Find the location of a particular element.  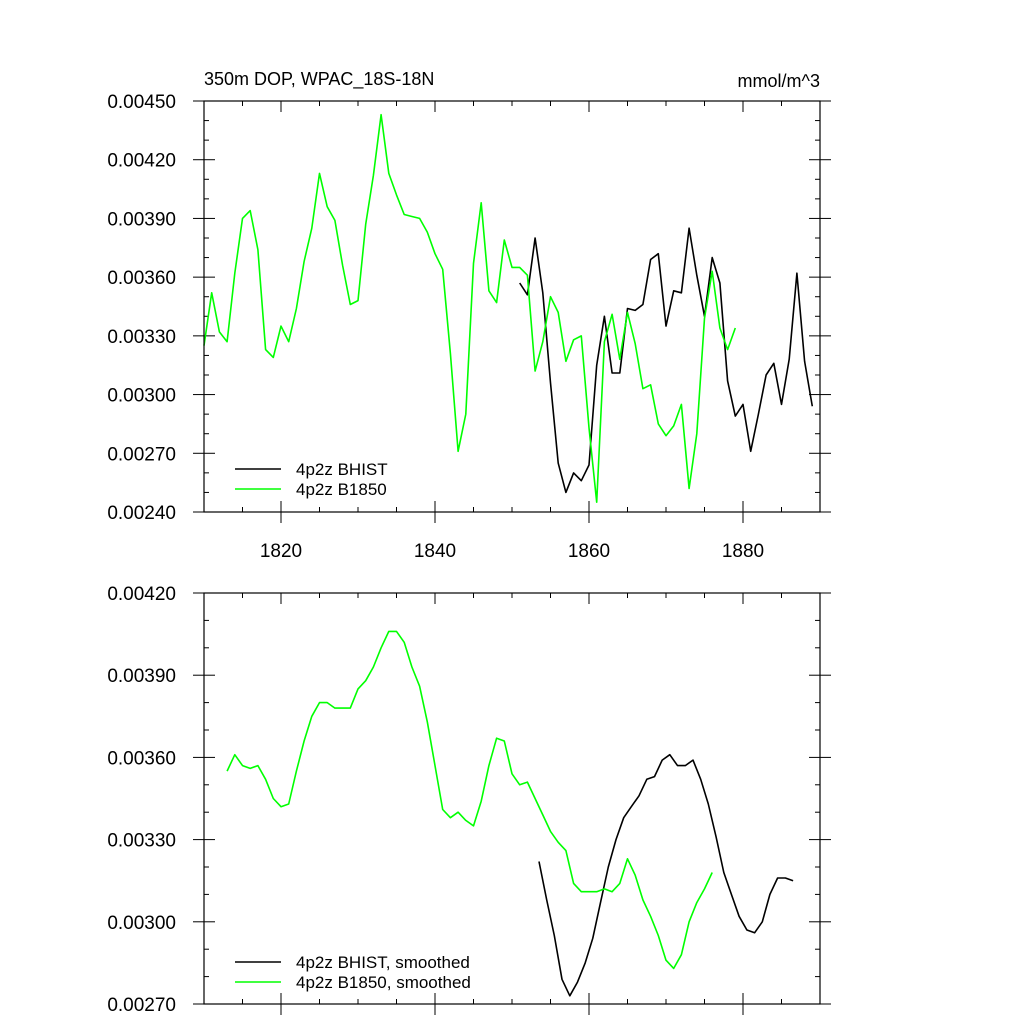

legend-label-1: 4p2z B1850 is located at coordinates (341, 489).